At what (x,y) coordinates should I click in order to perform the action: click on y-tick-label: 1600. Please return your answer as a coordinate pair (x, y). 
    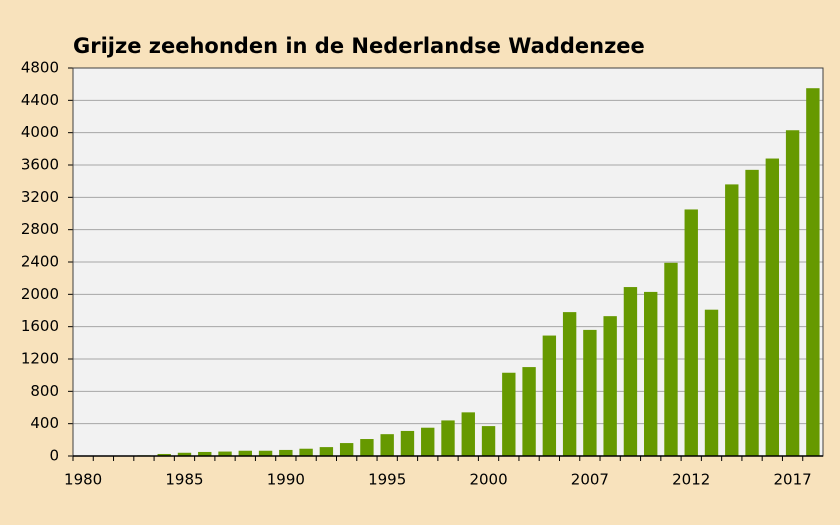
    Looking at the image, I should click on (40, 326).